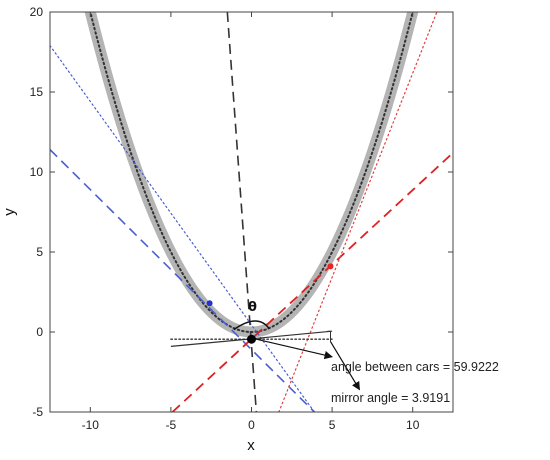 The image size is (550, 460). What do you see at coordinates (37, 92) in the screenshot?
I see `y-tick-label: 15` at bounding box center [37, 92].